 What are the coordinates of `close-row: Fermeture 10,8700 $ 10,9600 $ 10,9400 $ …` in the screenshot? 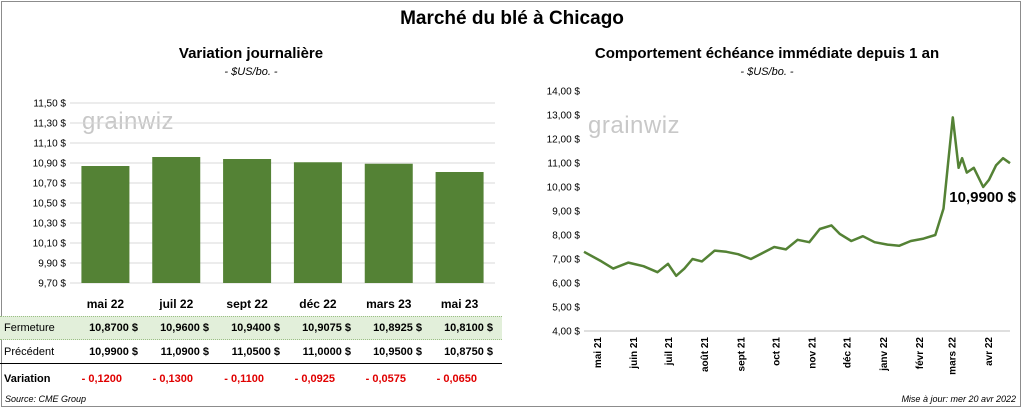 It's located at (251, 328).